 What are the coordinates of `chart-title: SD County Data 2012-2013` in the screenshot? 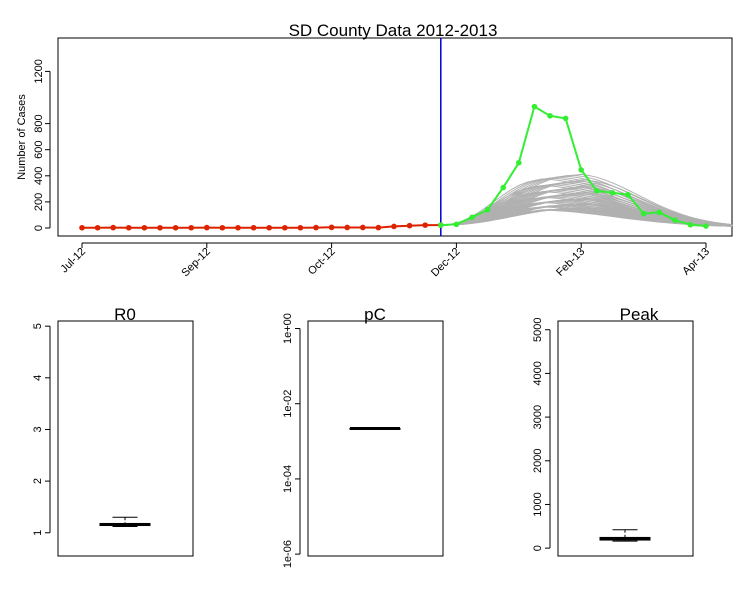 It's located at (393, 30).